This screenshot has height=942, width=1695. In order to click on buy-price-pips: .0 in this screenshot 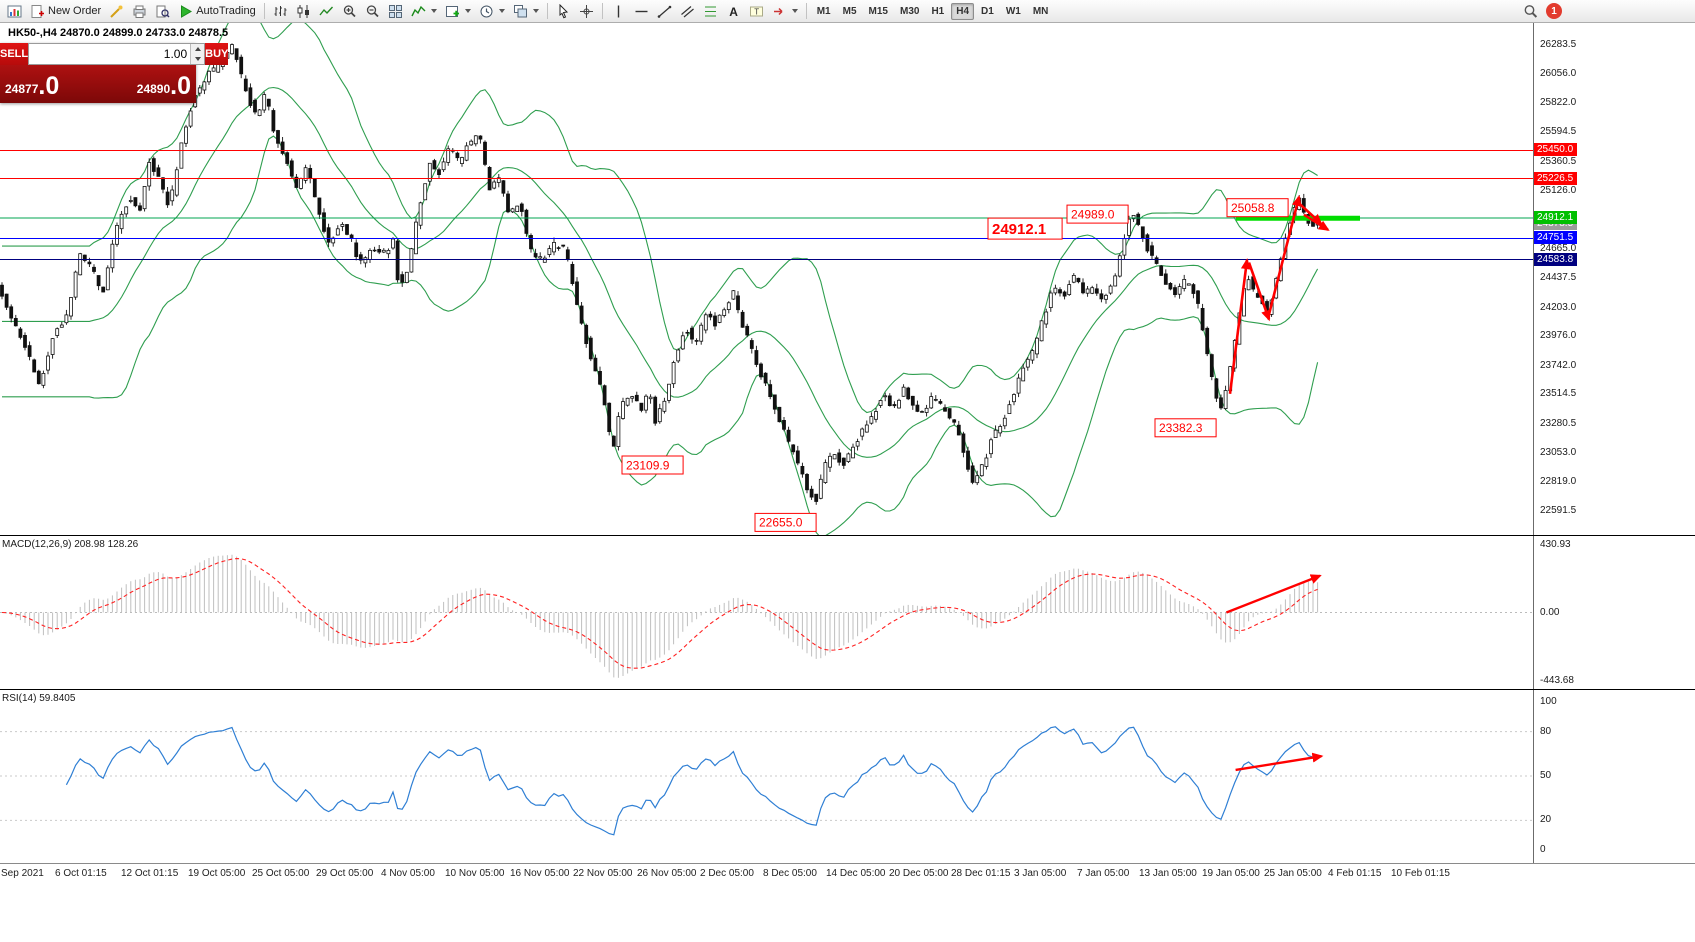, I will do `click(180, 86)`.